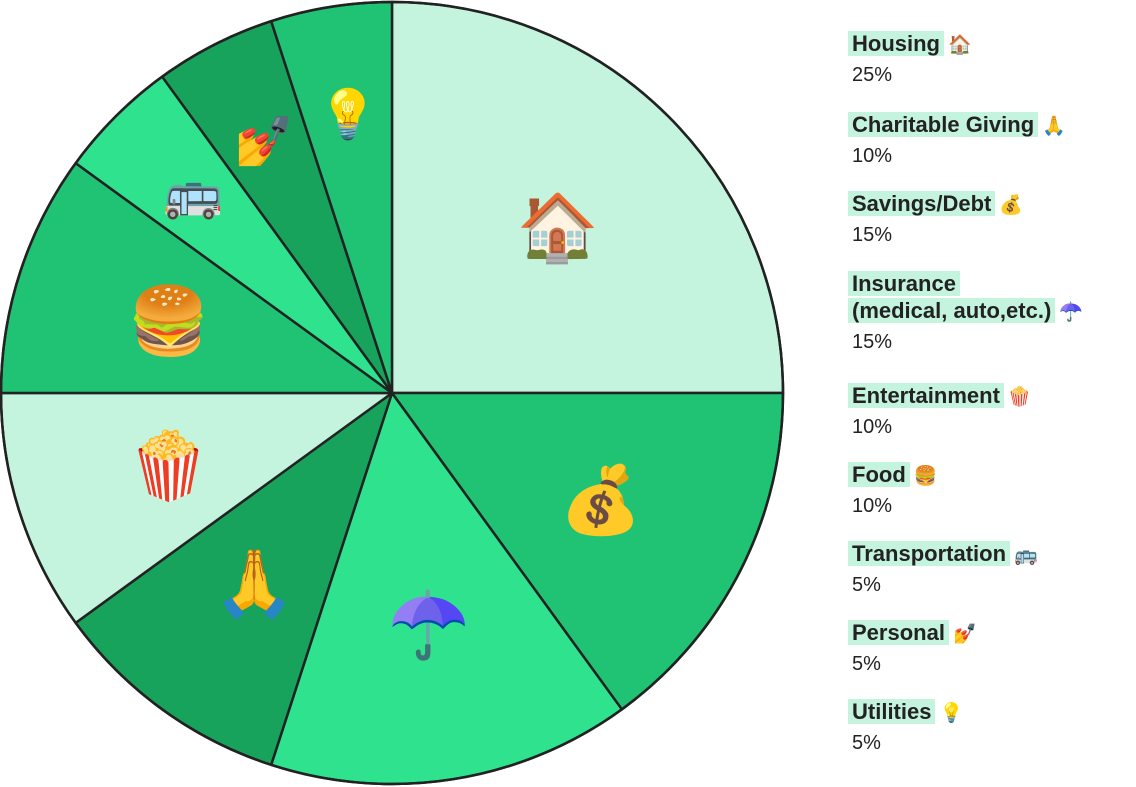  What do you see at coordinates (910, 58) in the screenshot?
I see `legend-item-housing: Housing 🏠 25%` at bounding box center [910, 58].